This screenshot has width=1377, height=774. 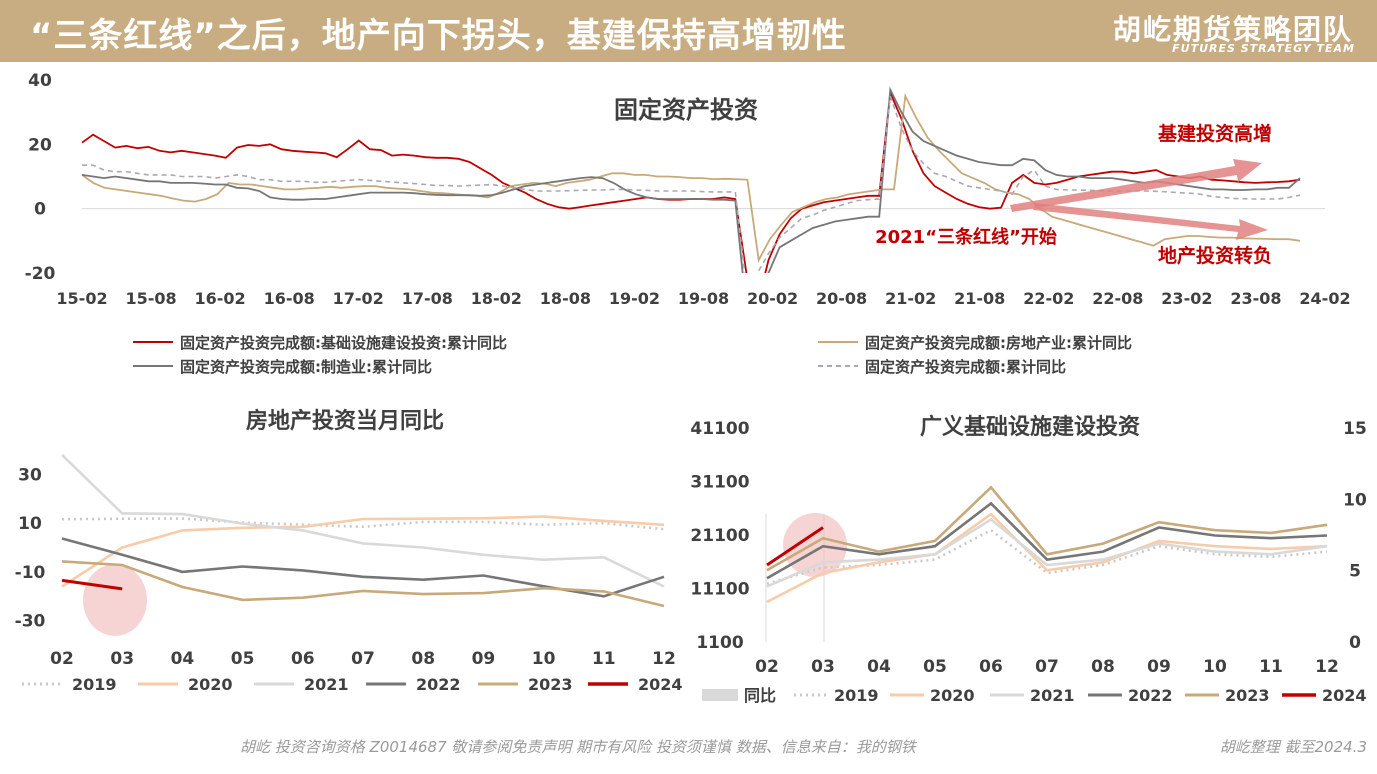 What do you see at coordinates (965, 367) in the screenshot?
I see `legend-label: 固定资产投资完成额:累计同比` at bounding box center [965, 367].